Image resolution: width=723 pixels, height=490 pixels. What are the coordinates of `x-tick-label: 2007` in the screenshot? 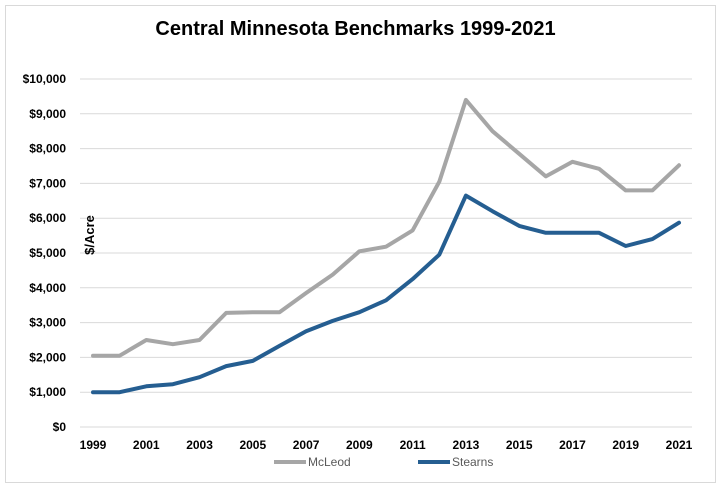 It's located at (306, 445).